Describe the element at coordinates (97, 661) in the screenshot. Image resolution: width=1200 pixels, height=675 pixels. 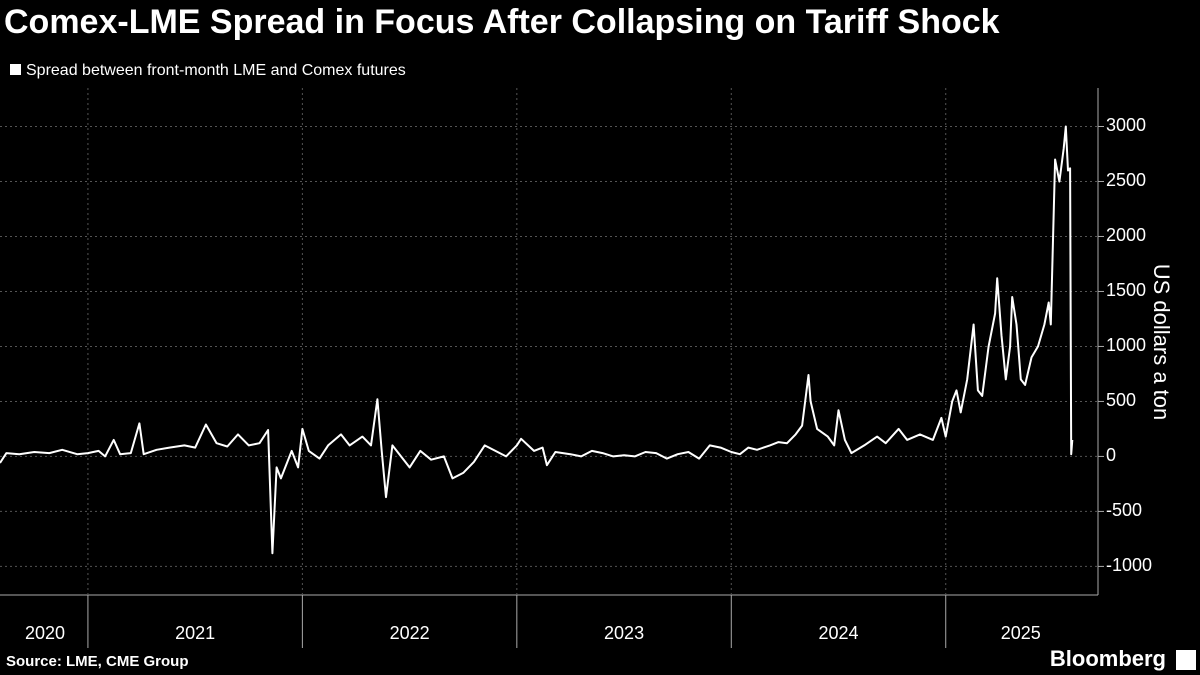
I see `source: Source: LME, CME Group` at that location.